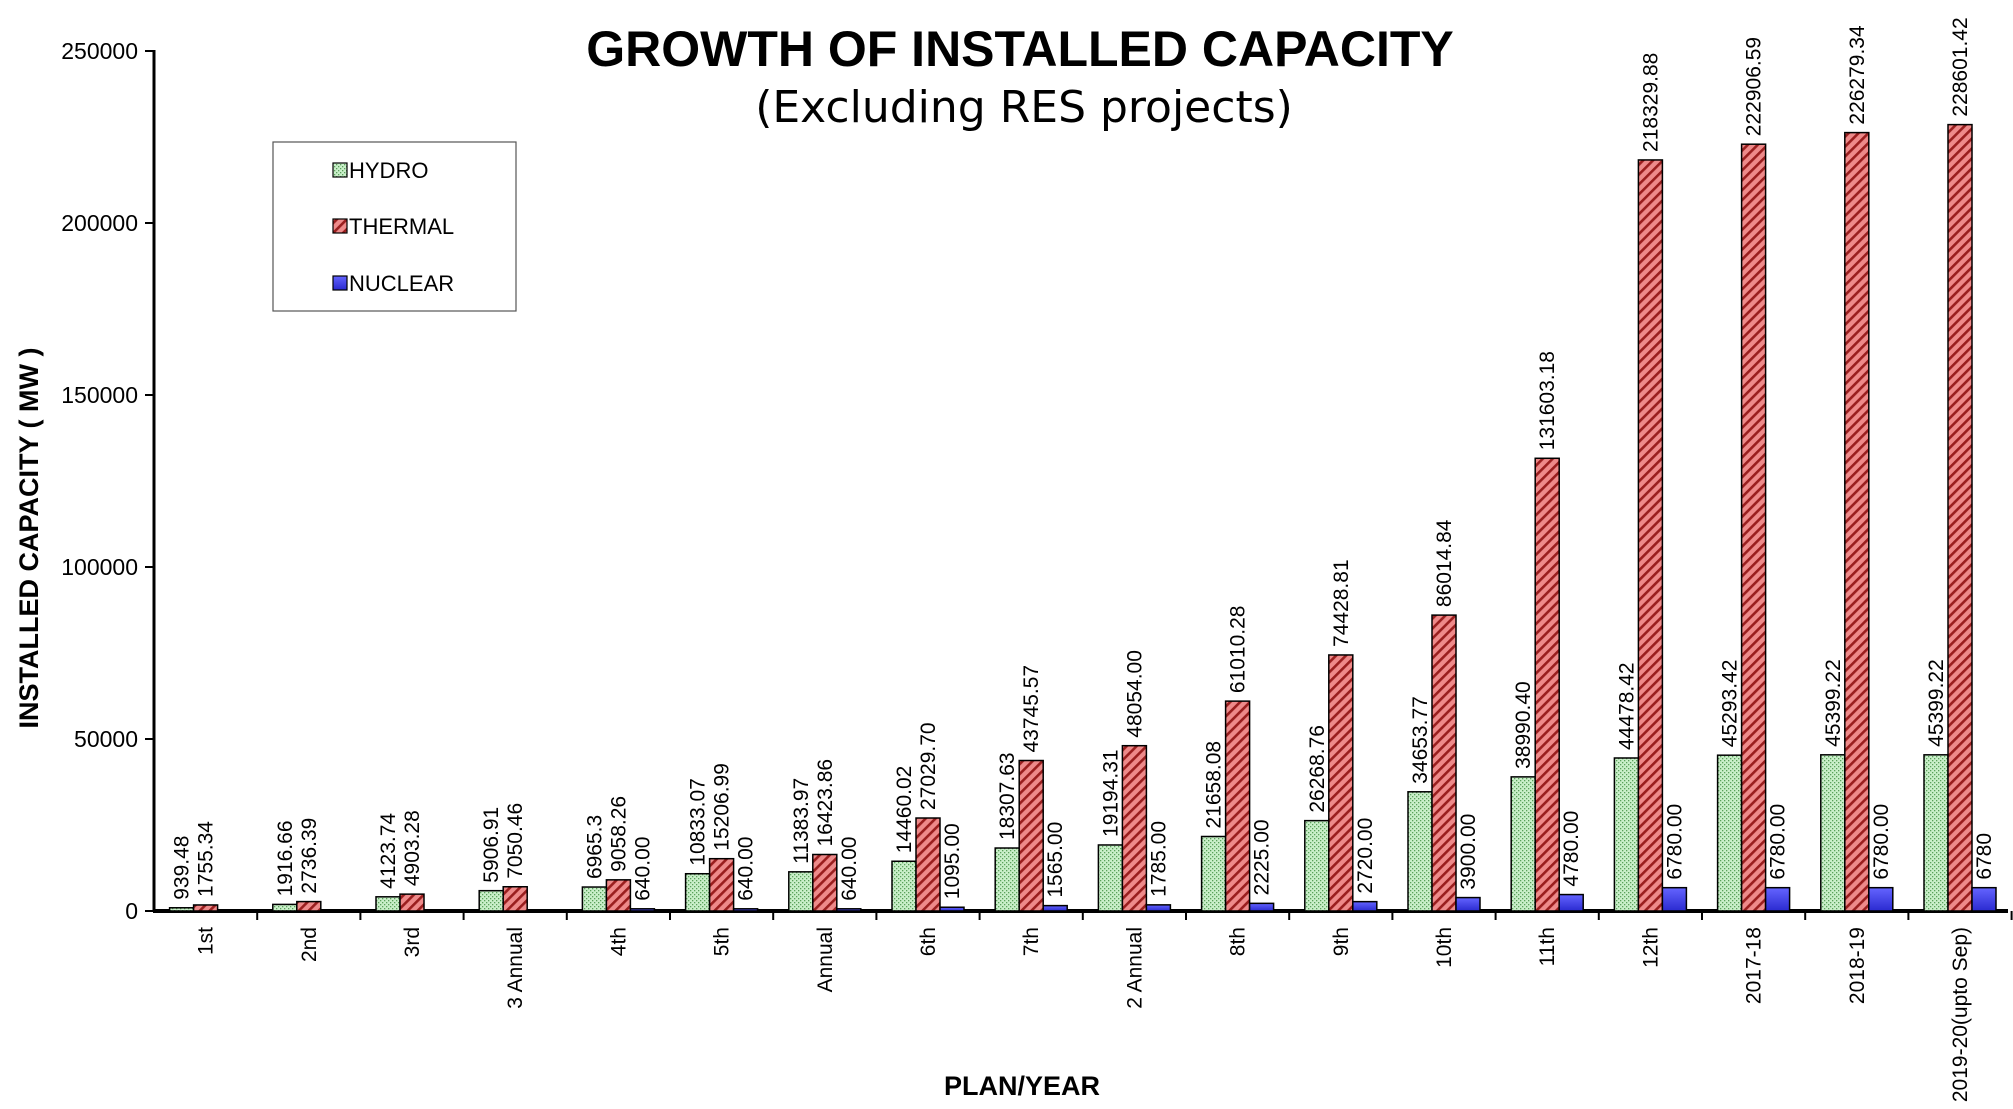 The height and width of the screenshot is (1109, 2013). I want to click on y-axis-ticks: 0 50000 100000 150000 200000 250000, so click(107, 481).